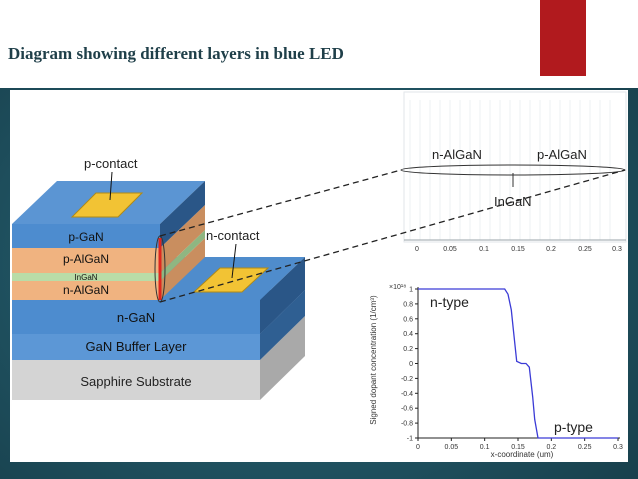 The width and height of the screenshot is (638, 479). What do you see at coordinates (562, 154) in the screenshot?
I see `zoom-label-p-algan: p-AlGaN` at bounding box center [562, 154].